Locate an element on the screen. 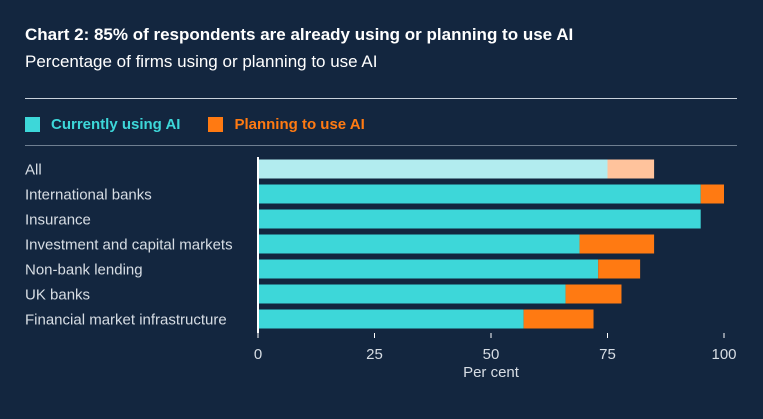 The height and width of the screenshot is (419, 763). legend-label-planning: Planning to use AI is located at coordinates (299, 124).